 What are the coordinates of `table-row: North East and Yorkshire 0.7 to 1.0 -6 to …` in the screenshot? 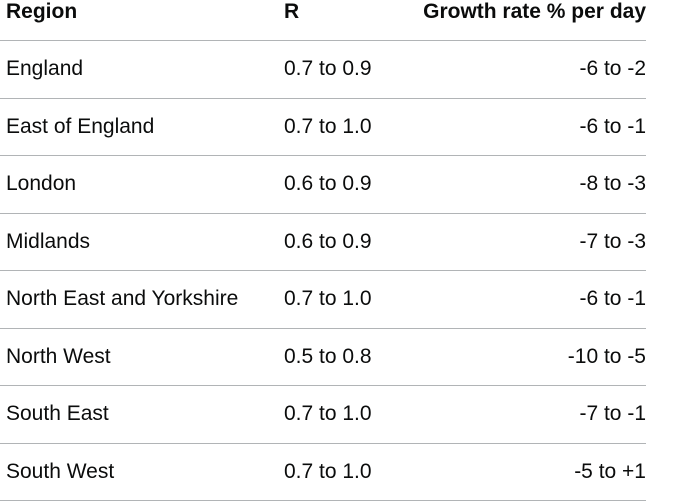 It's located at (323, 299).